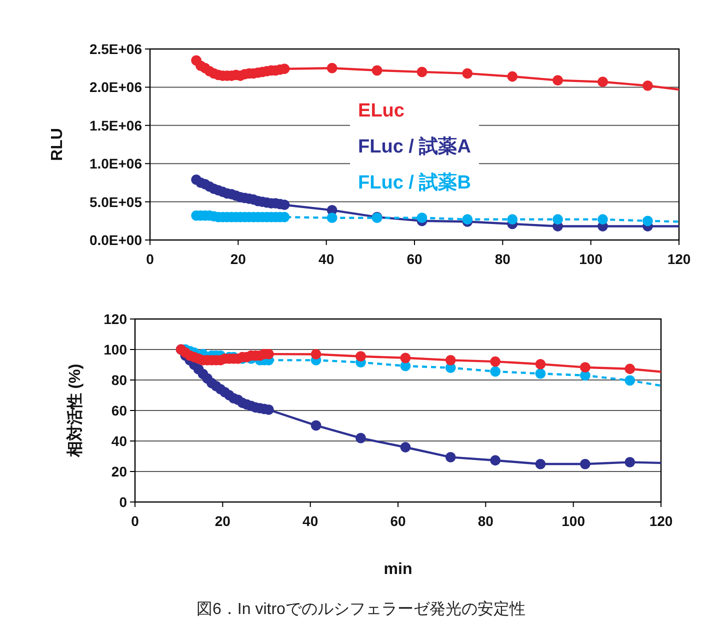 The image size is (723, 633). What do you see at coordinates (57, 144) in the screenshot?
I see `y-axis-title: RLU` at bounding box center [57, 144].